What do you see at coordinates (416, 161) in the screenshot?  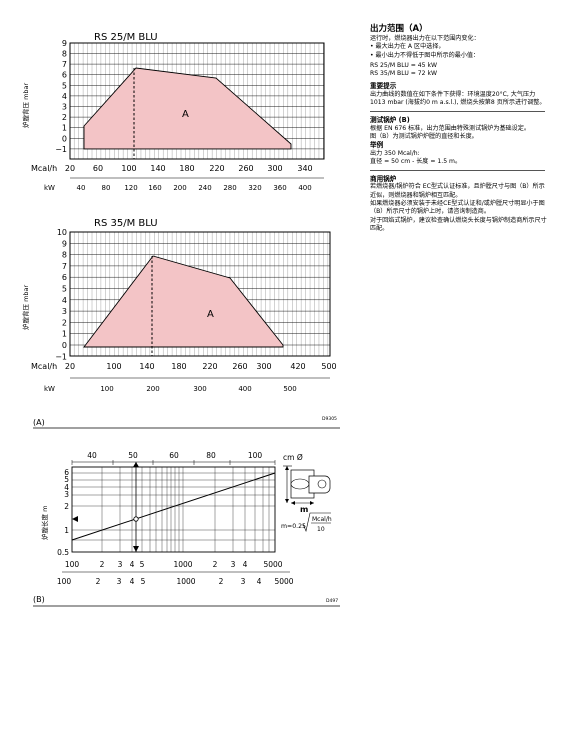 I see `example-result: 直径 = 50 cm - 长度 = 1.5 m。` at bounding box center [416, 161].